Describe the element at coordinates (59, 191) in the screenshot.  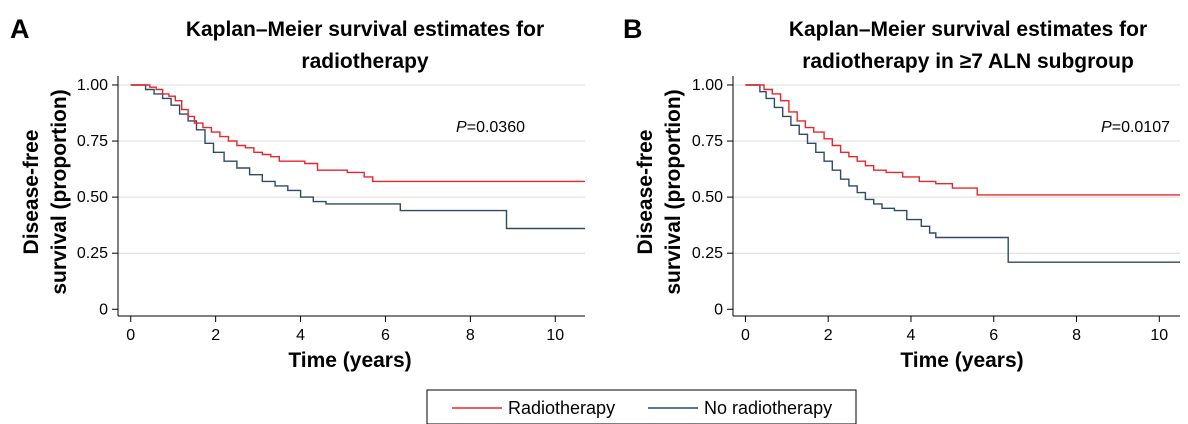
I see `panel-a-ylabel-line-2: survival (proportion)` at that location.